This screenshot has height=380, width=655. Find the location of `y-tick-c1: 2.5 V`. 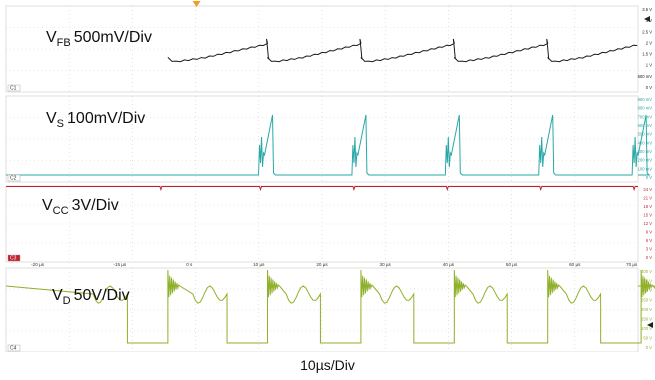

y-tick-c1: 2.5 V is located at coordinates (647, 31).